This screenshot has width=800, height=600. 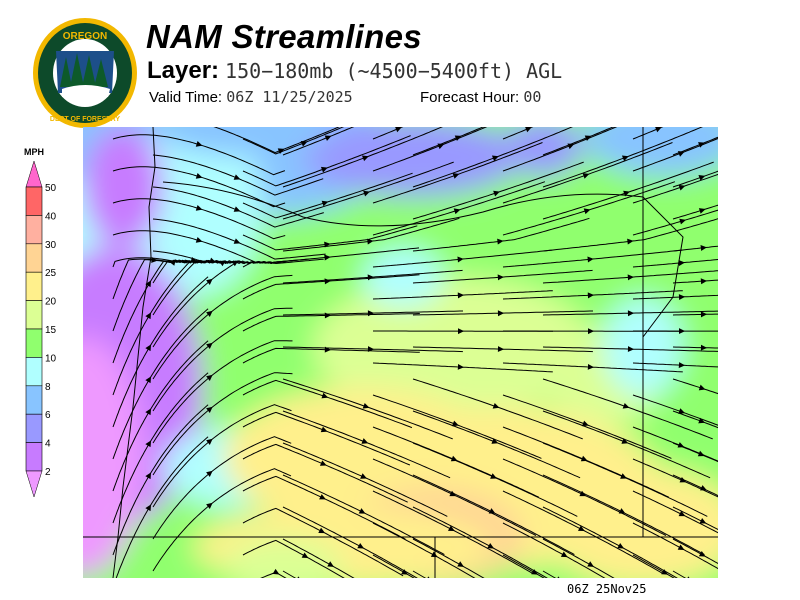 What do you see at coordinates (51, 273) in the screenshot?
I see `legend-label: 25` at bounding box center [51, 273].